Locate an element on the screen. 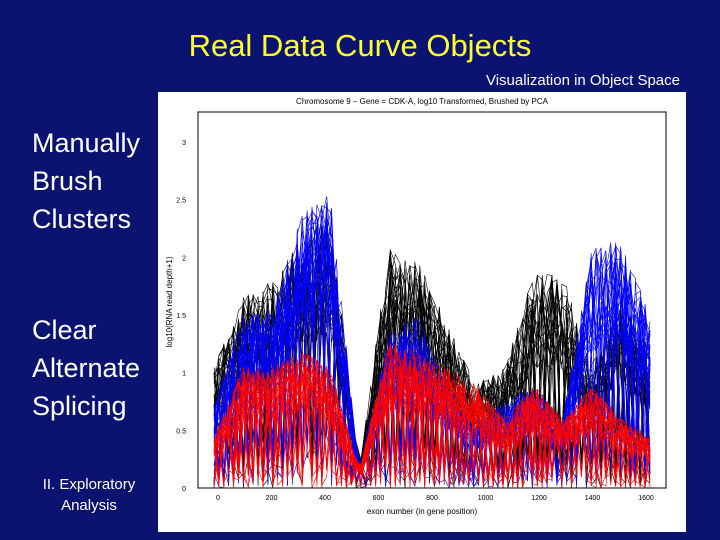 The image size is (720, 540). manual-brush-text: Manually Brush Clusters is located at coordinates (86, 181).